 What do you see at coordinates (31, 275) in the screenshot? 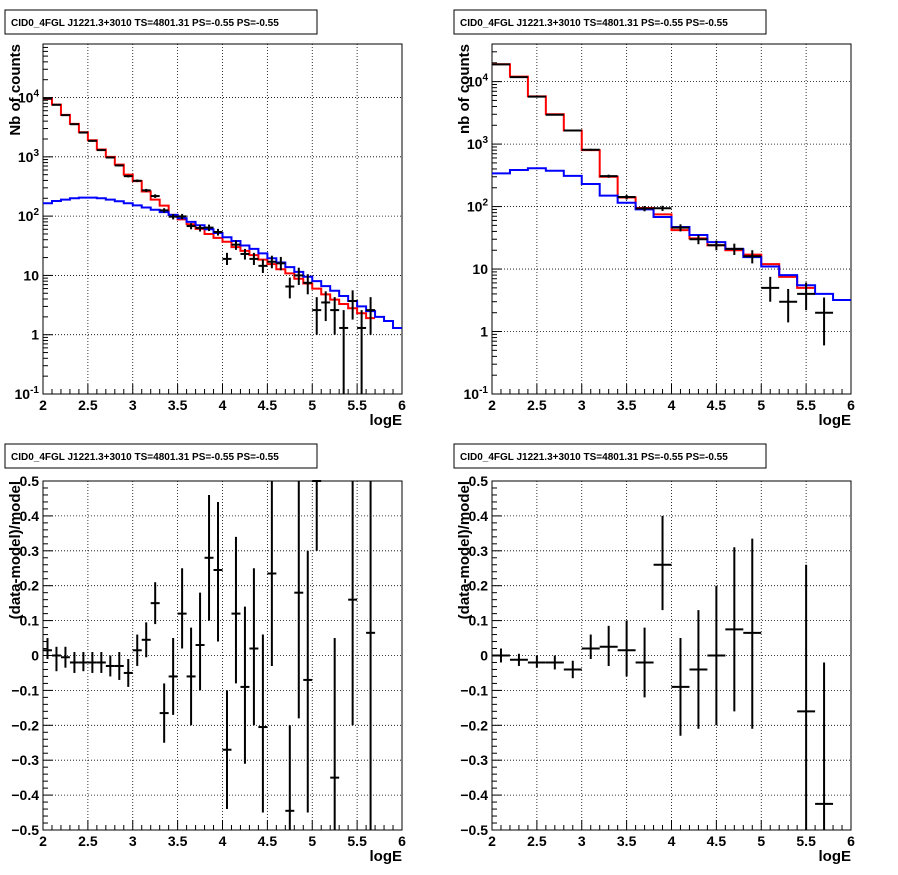
I see `y-tick-label: 10` at bounding box center [31, 275].